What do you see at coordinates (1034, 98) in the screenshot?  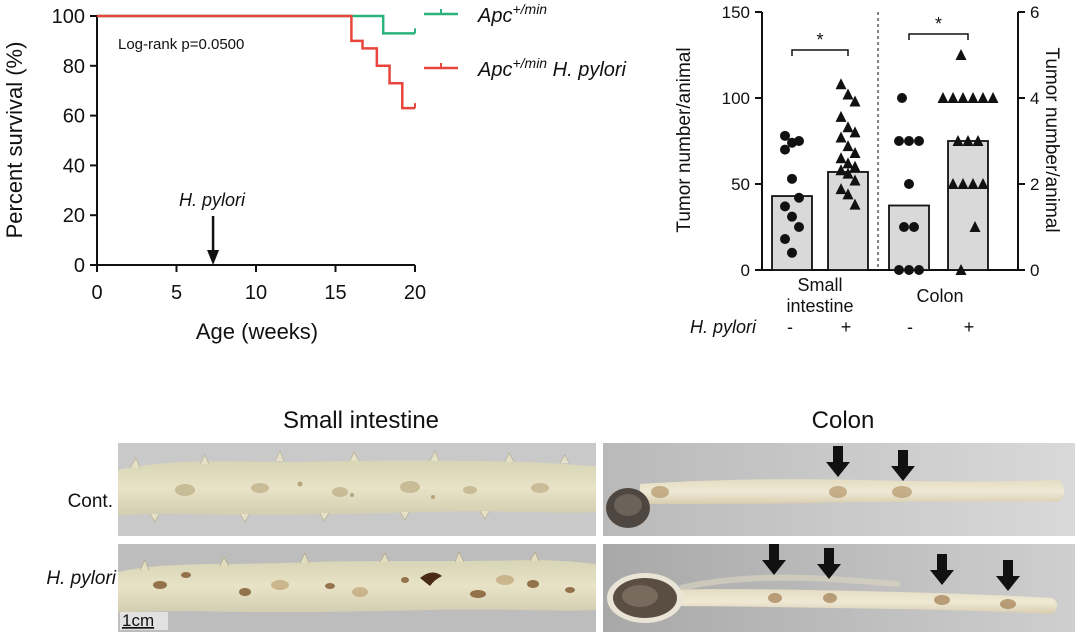 I see `tumor-right-tick-label: 4` at bounding box center [1034, 98].